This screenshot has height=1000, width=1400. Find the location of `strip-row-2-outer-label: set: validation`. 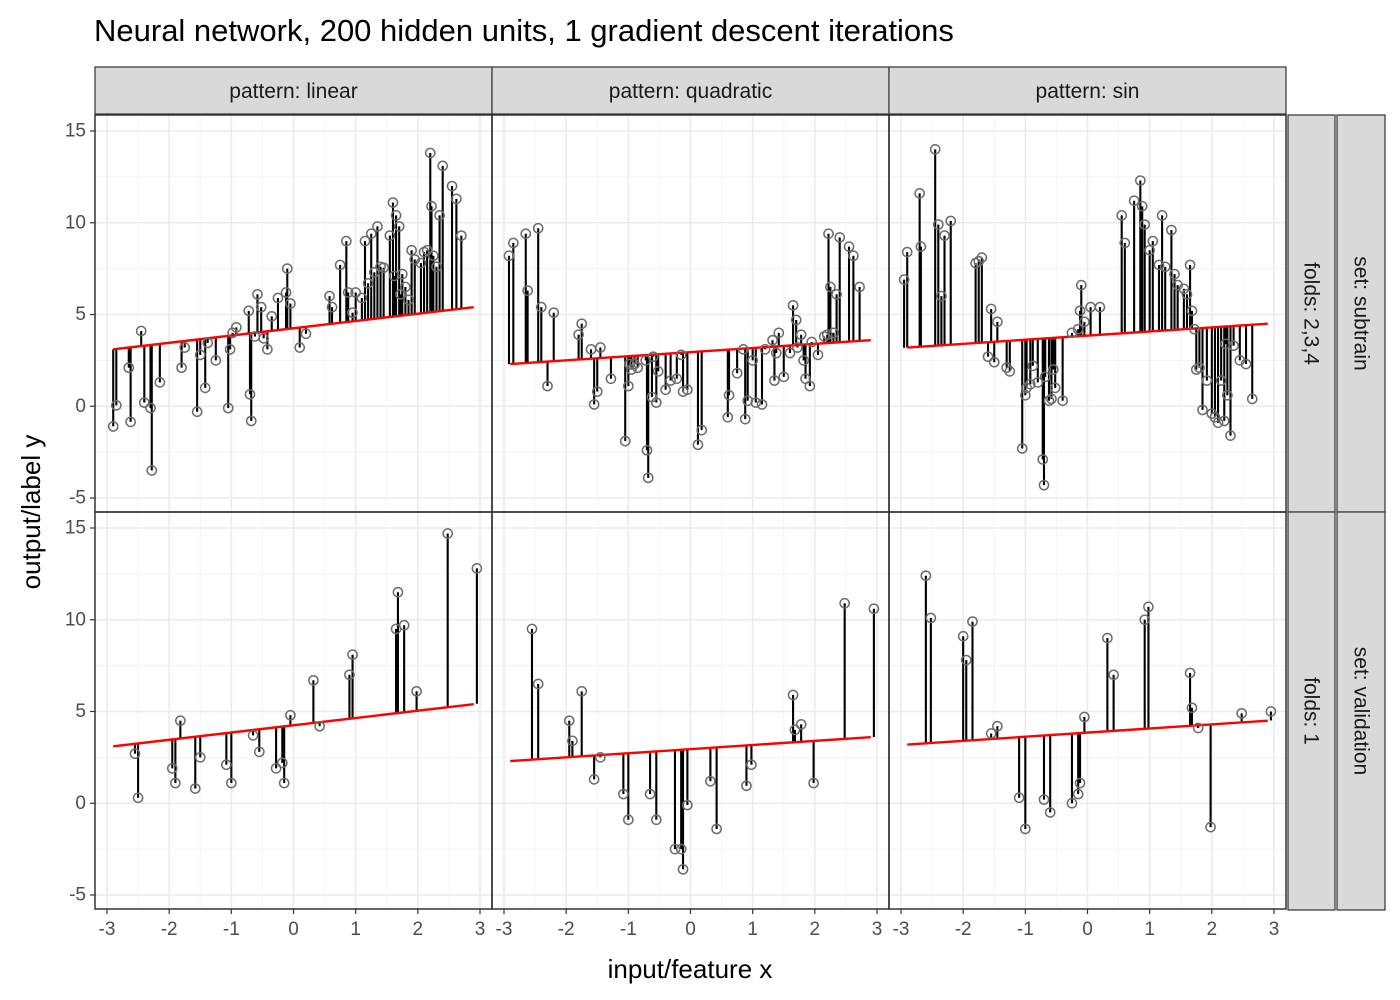

strip-row-2-outer-label: set: validation is located at coordinates (1361, 711).